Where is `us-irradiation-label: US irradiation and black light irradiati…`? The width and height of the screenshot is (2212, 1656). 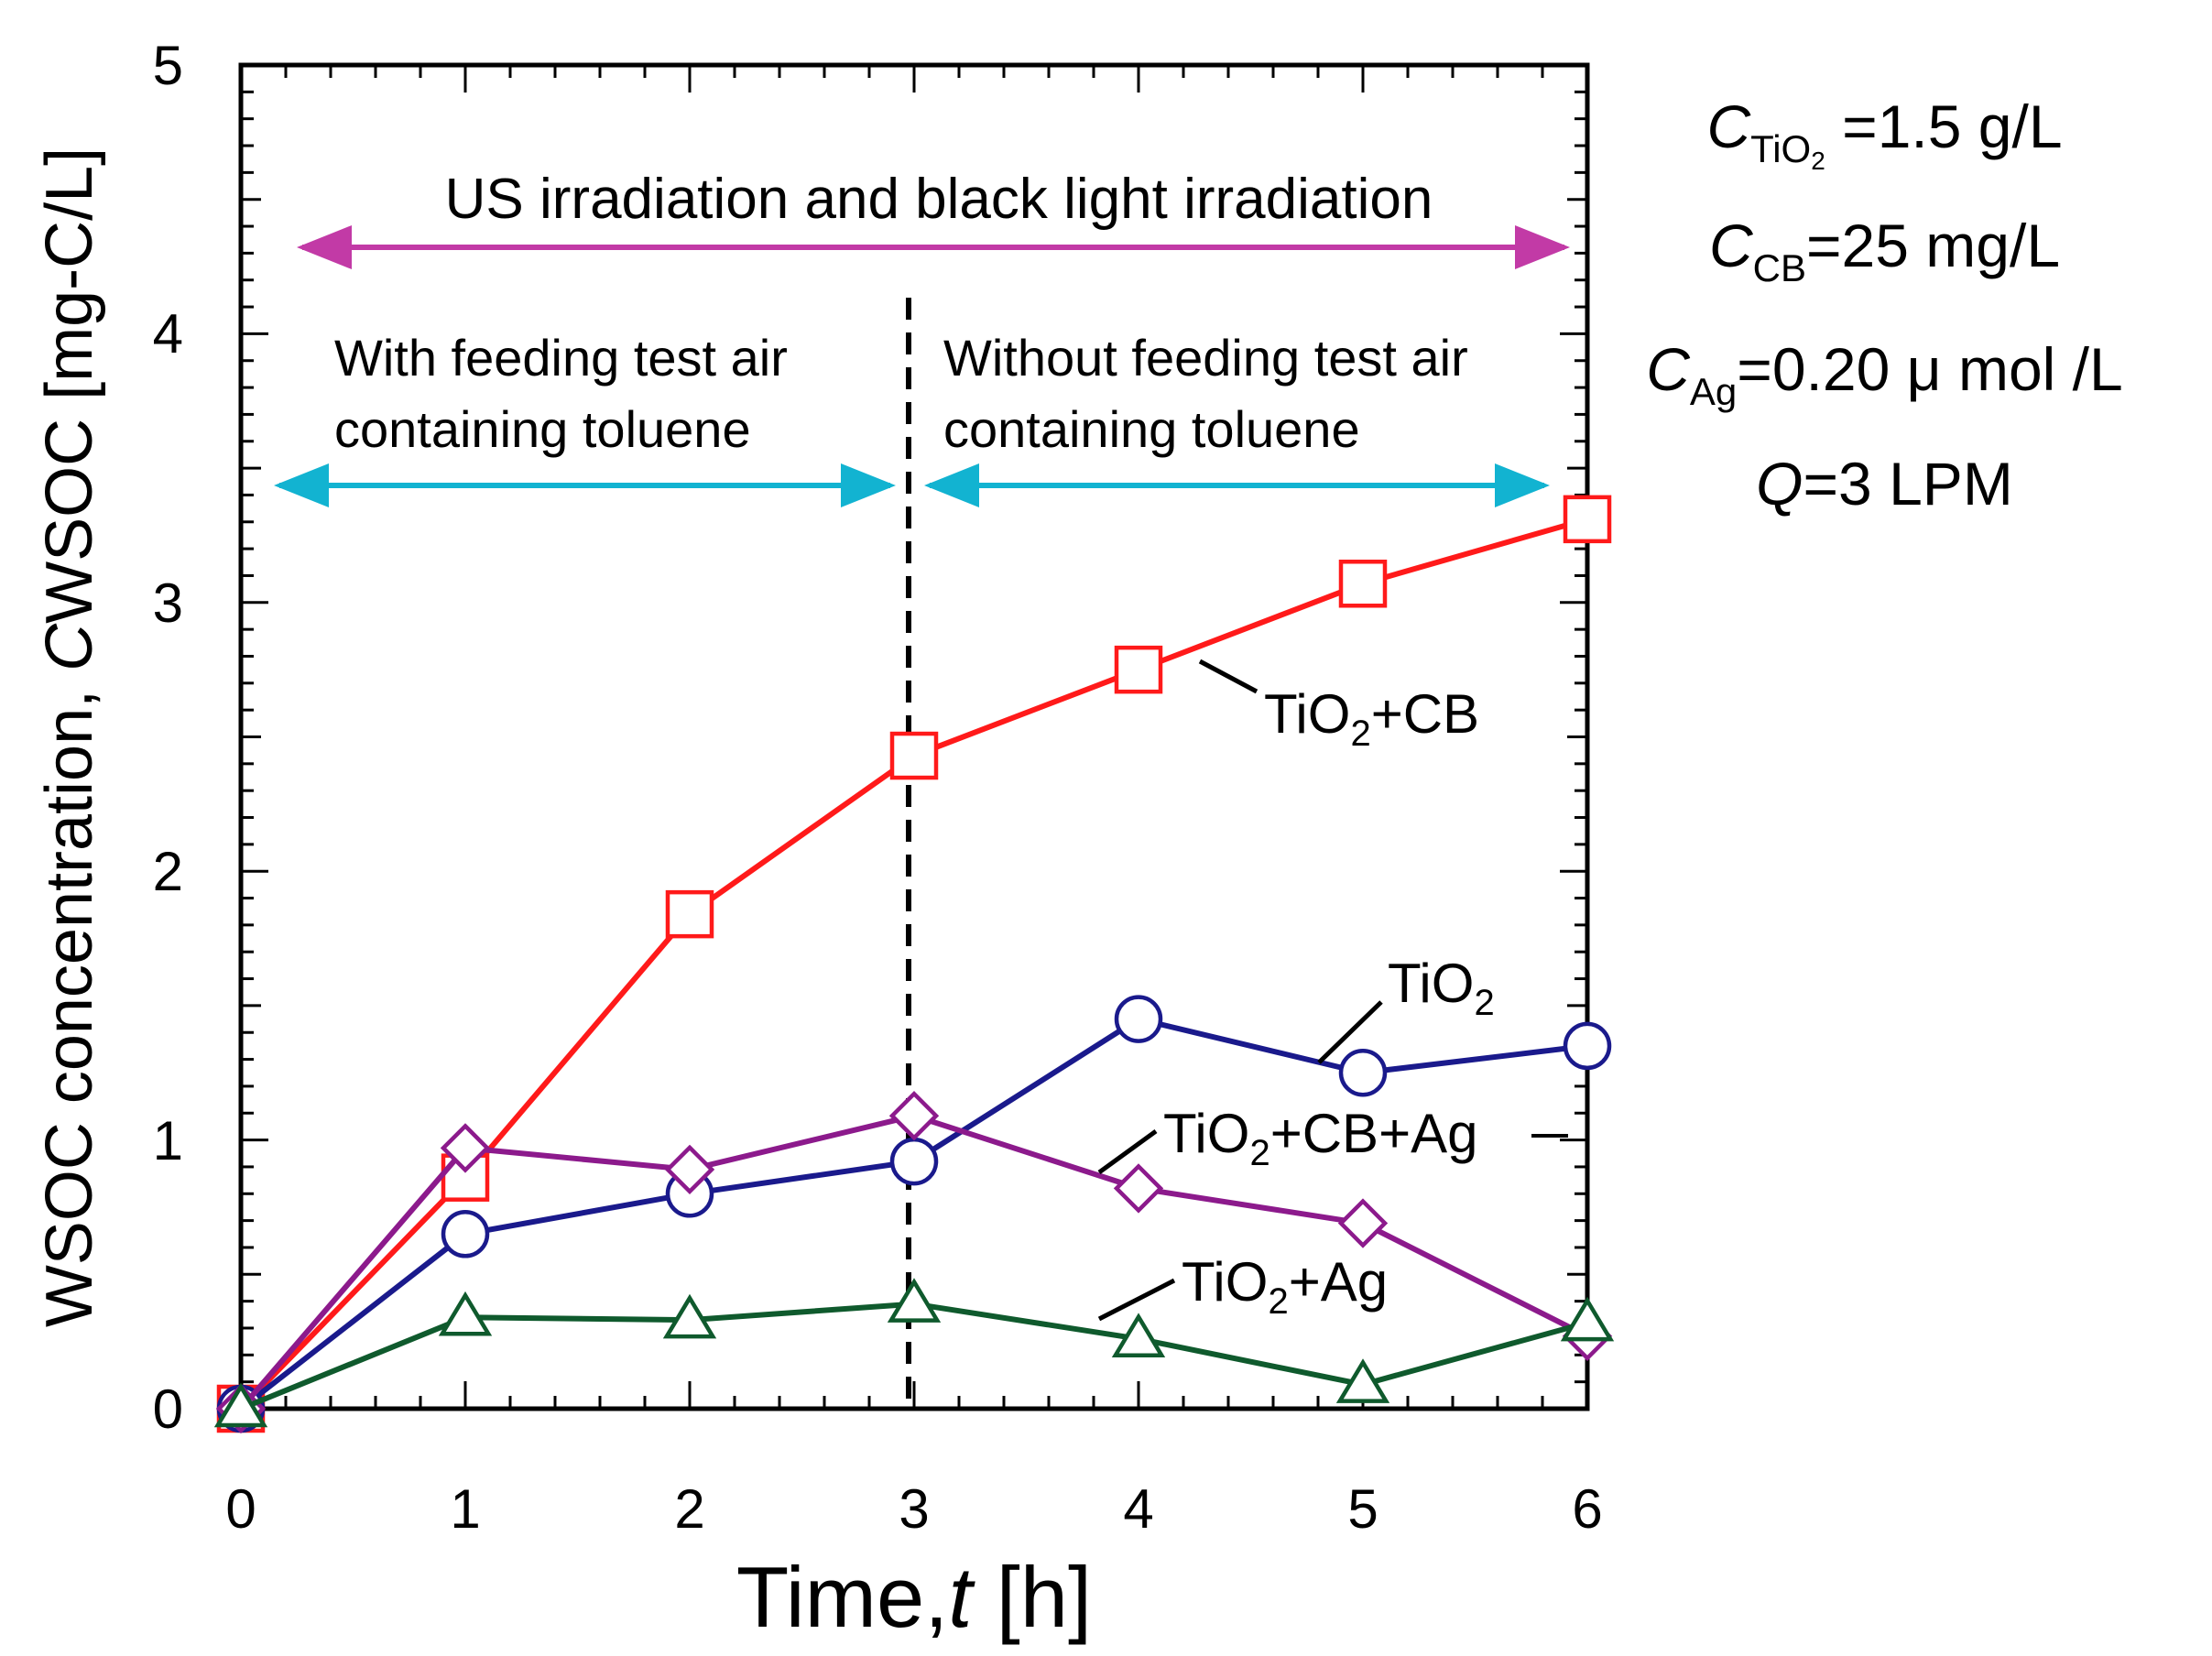
us-irradiation-label: US irradiation and black light irradiati… is located at coordinates (939, 199).